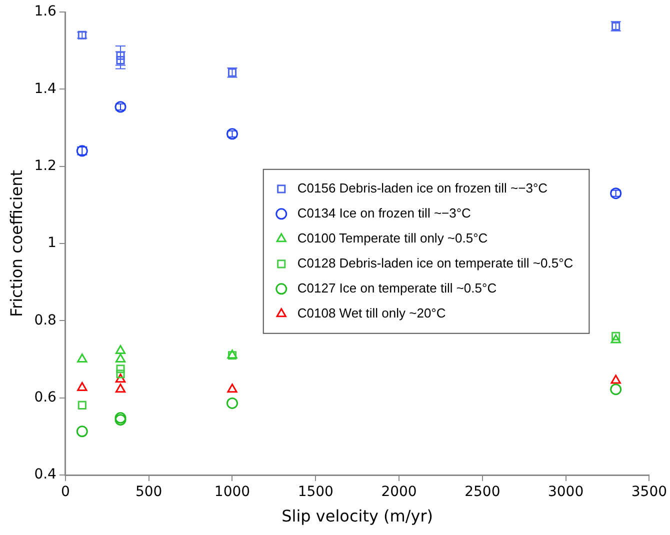 The image size is (670, 535). What do you see at coordinates (148, 492) in the screenshot?
I see `x-tick-label: 500` at bounding box center [148, 492].